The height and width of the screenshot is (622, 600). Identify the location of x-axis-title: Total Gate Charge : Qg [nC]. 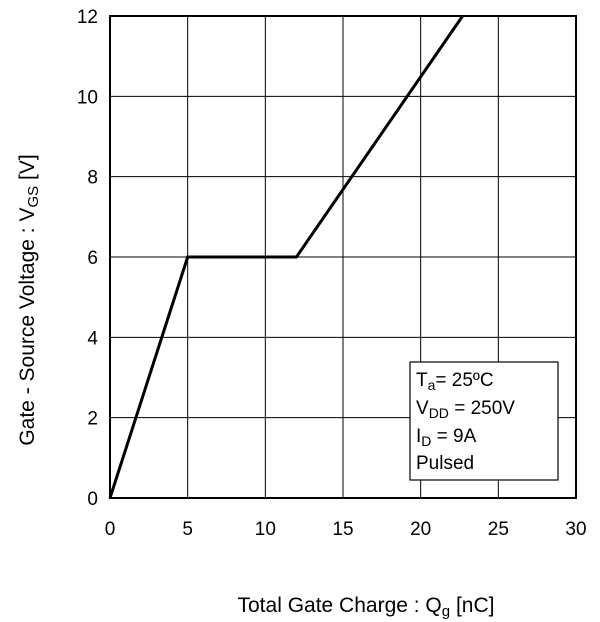
(366, 607).